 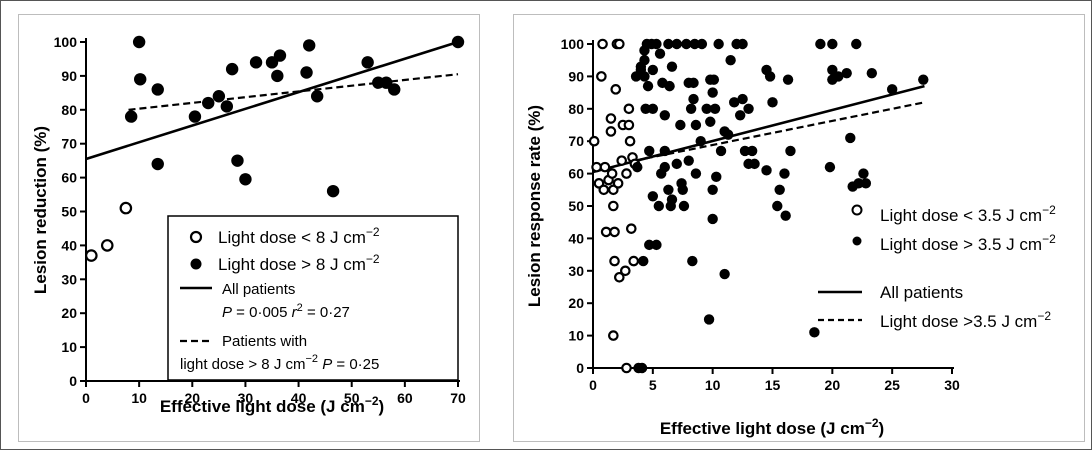 I want to click on x-axis-label: Effective light dose (J cm−2), so click(x=272, y=405).